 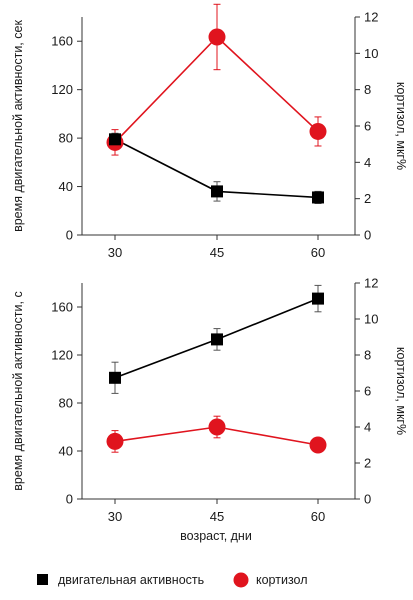 I want to click on y-axis-label: время двигательной активности, сек, so click(x=18, y=126).